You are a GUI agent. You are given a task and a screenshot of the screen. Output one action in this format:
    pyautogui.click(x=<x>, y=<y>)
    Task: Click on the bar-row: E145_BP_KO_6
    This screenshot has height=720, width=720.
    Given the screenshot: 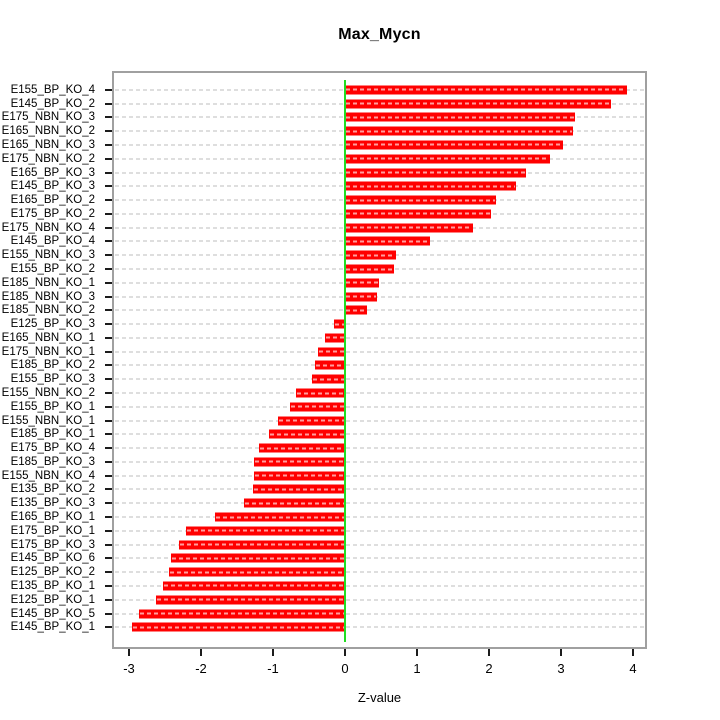 What is the action you would take?
    pyautogui.click(x=328, y=559)
    